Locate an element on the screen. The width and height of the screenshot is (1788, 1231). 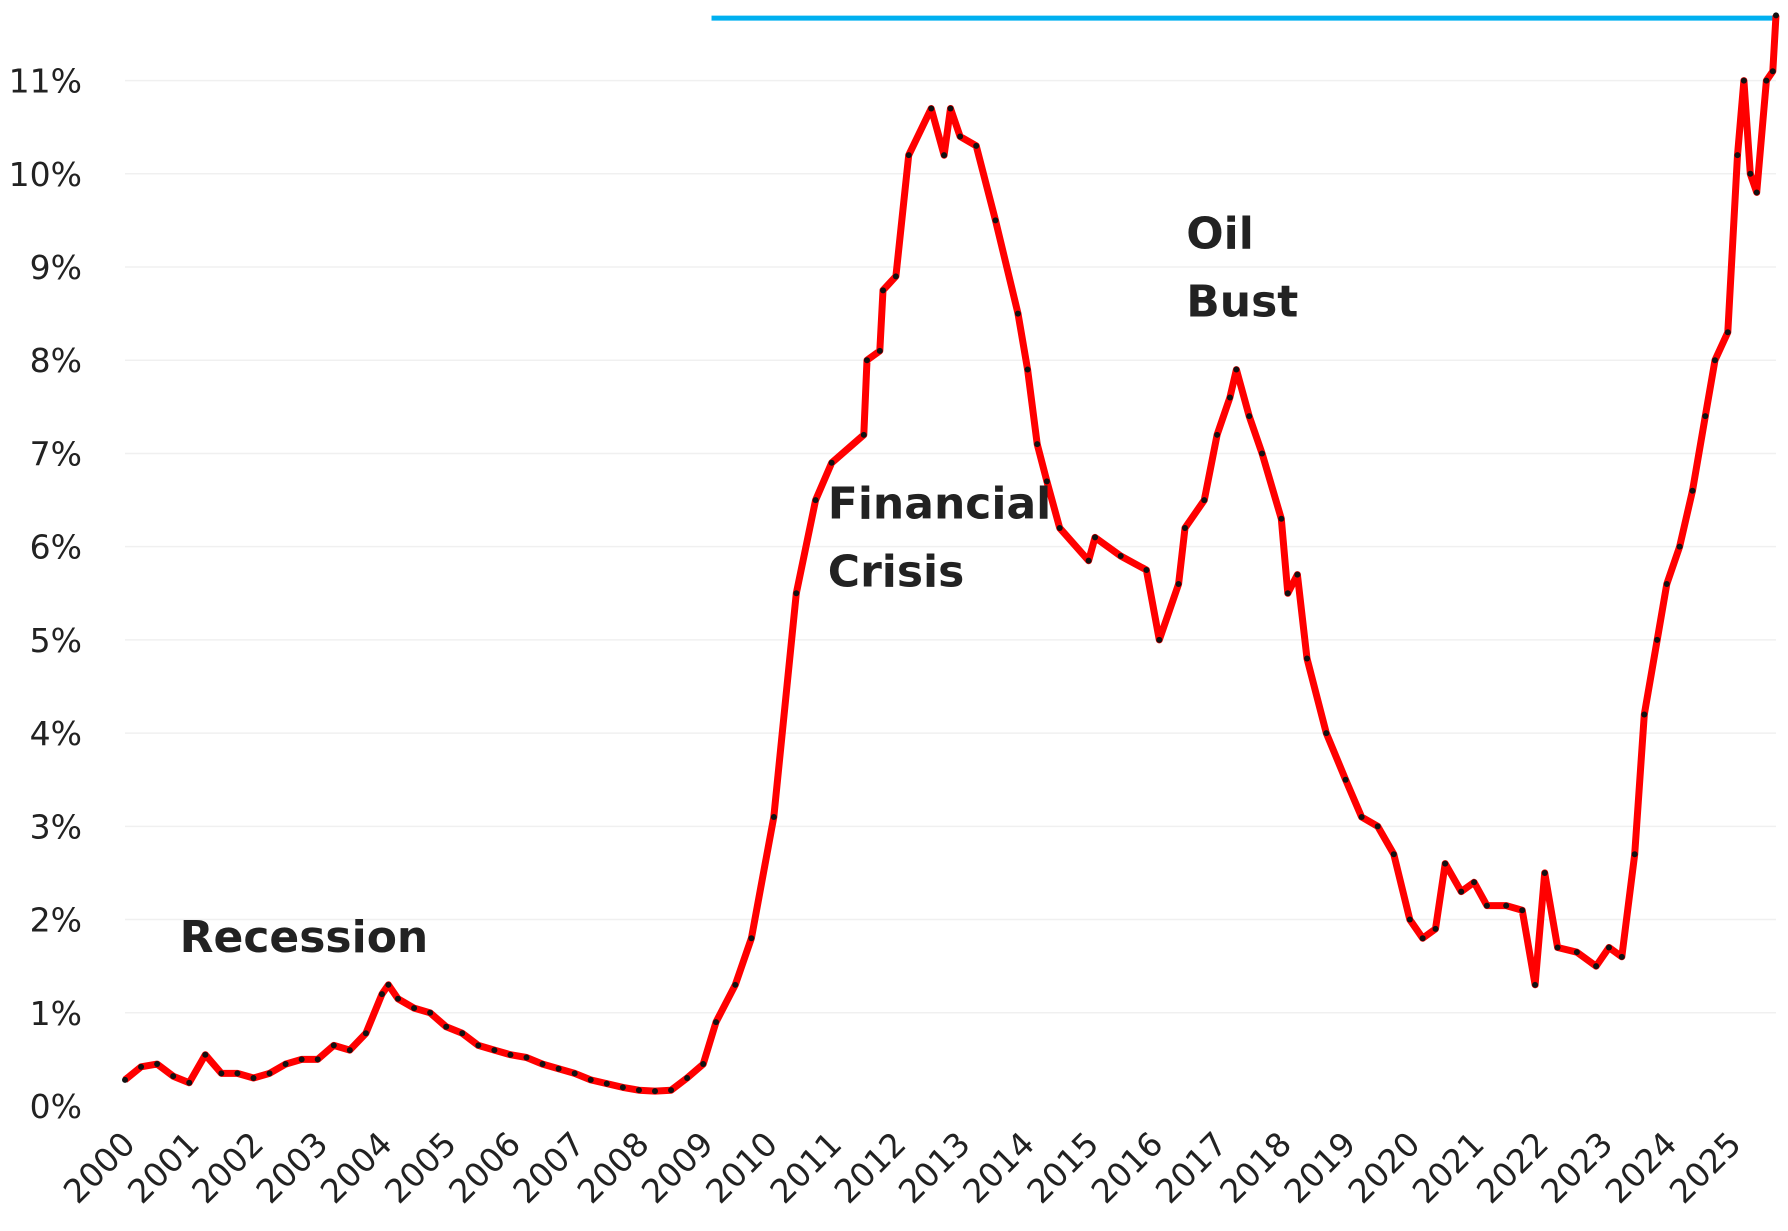
y-tick-label: 8% is located at coordinates (56, 360).